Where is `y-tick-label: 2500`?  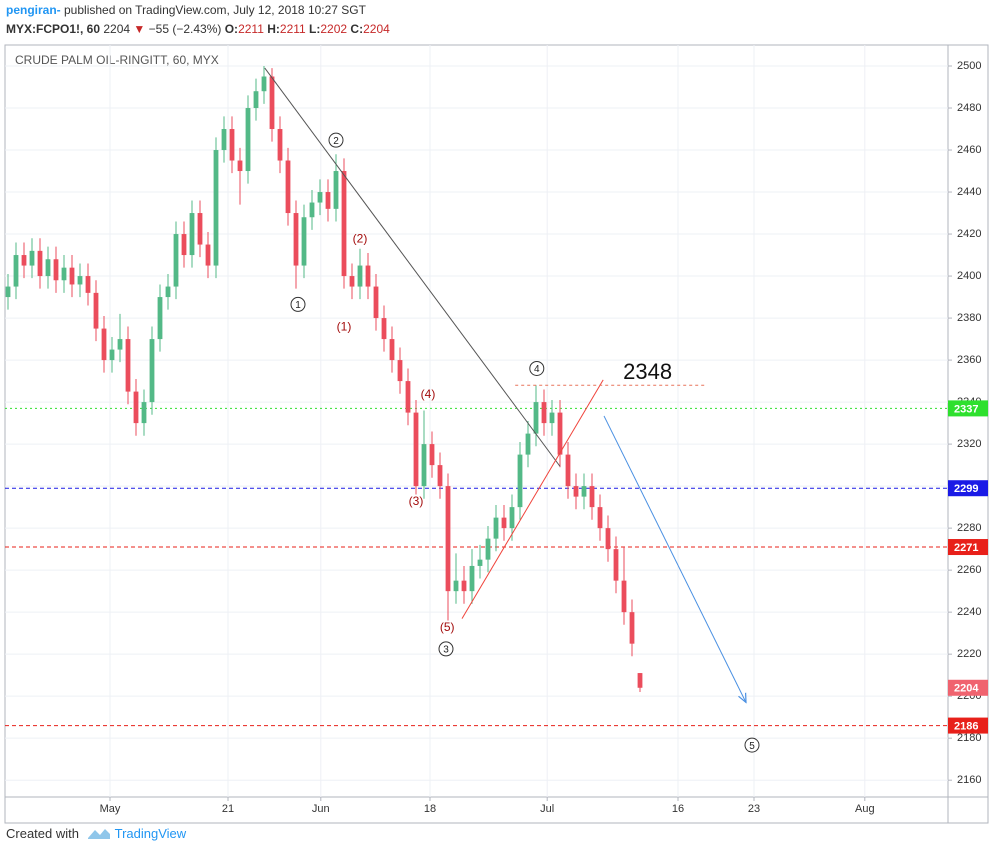 y-tick-label: 2500 is located at coordinates (969, 66).